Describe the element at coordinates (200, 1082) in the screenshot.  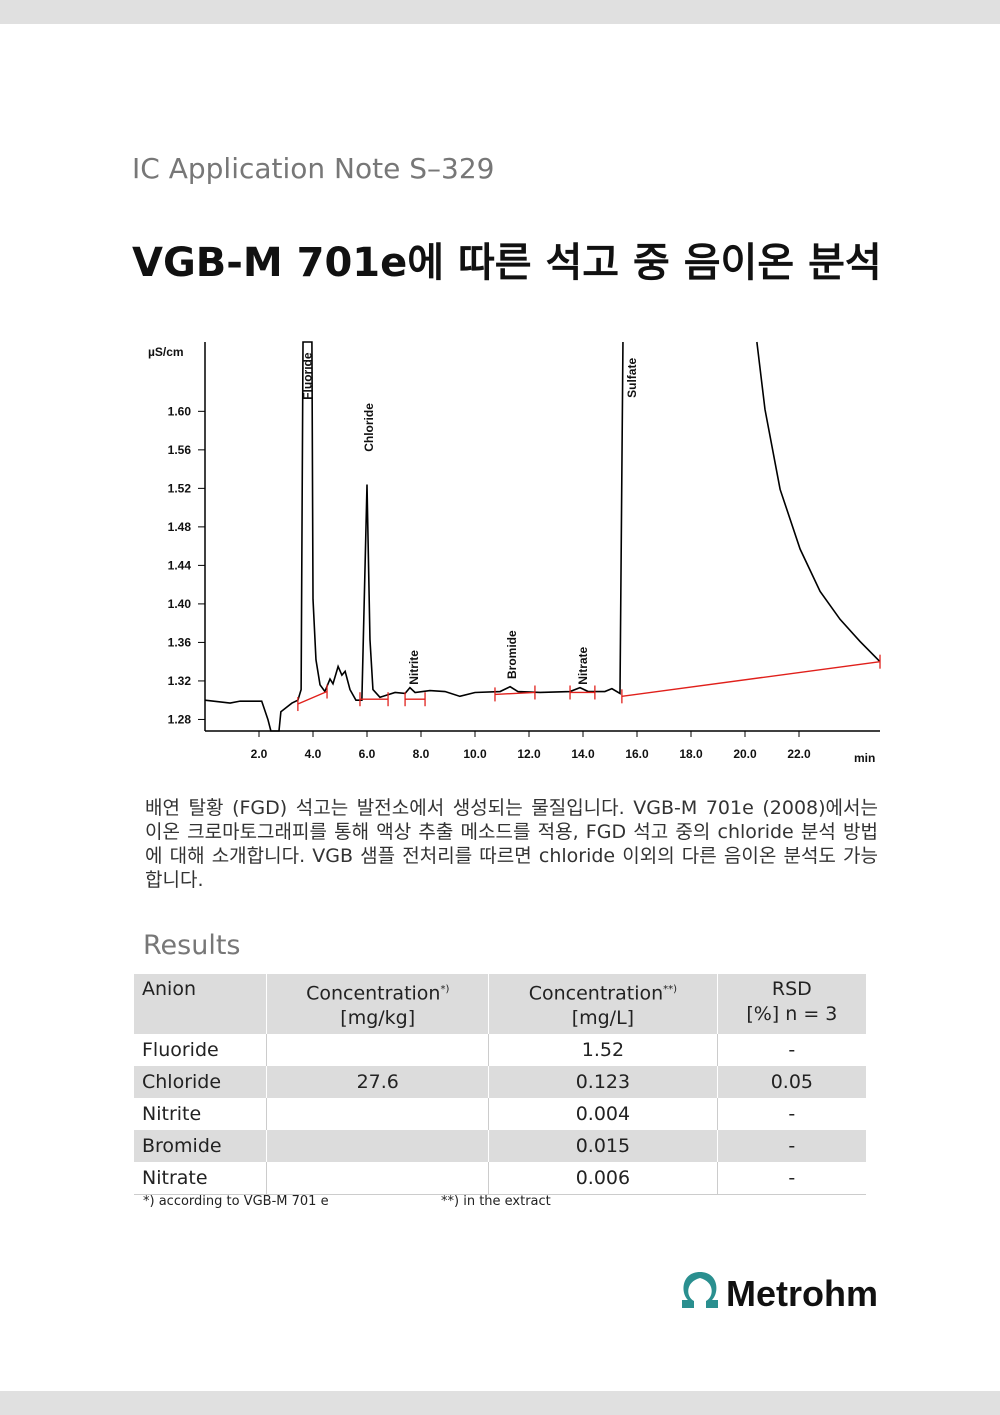
I see `table-cell: Chloride` at that location.